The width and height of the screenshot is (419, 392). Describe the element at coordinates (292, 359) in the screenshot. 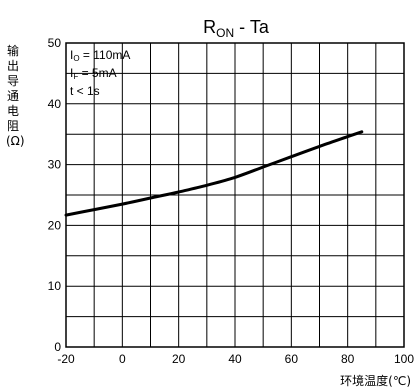

I see `x-tick-label: 60` at that location.